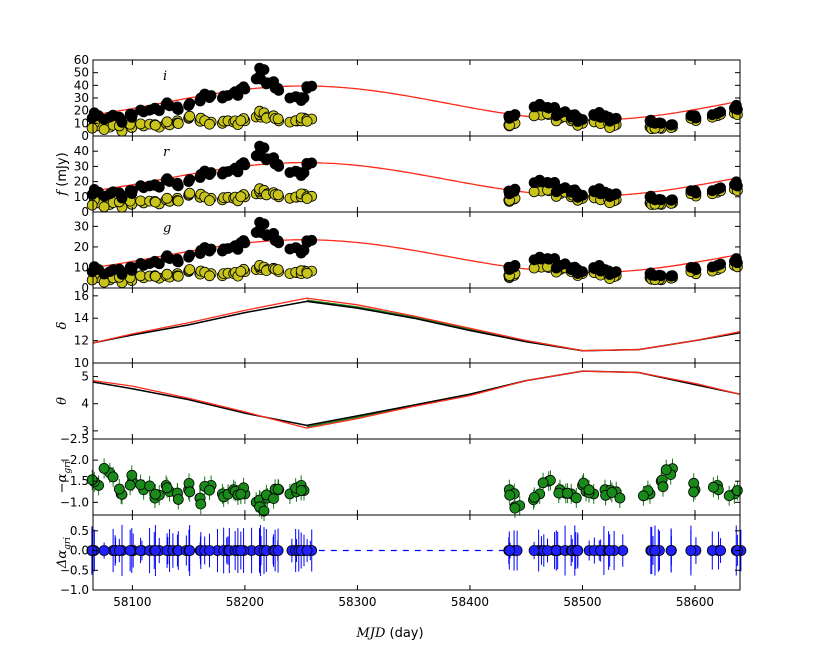 This screenshot has width=817, height=654. I want to click on red-line, so click(416, 399).